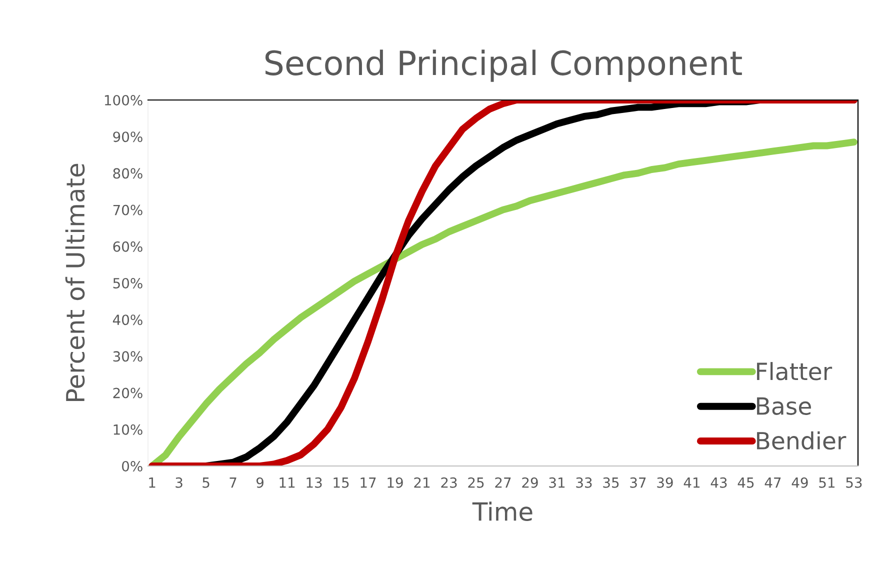  I want to click on x-tick-label: 11, so click(287, 483).